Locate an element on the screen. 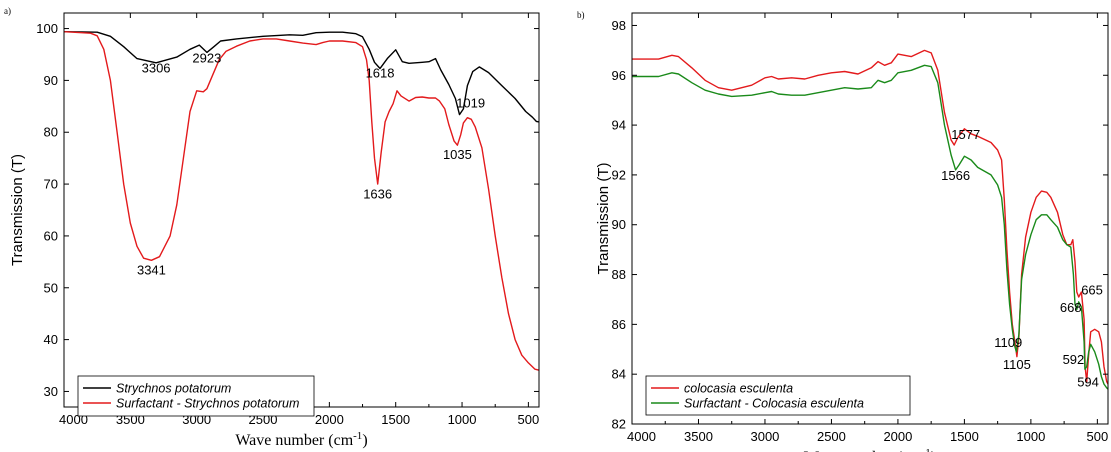 This screenshot has width=1111, height=452. y-tick-label: 94 is located at coordinates (619, 125).